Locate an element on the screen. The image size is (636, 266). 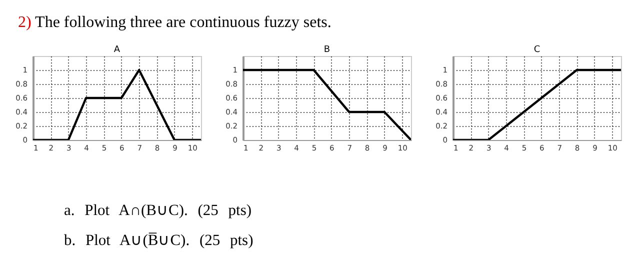
text: a. Plot A∩(B∪C). (25 pts) is located at coordinates (158, 211).